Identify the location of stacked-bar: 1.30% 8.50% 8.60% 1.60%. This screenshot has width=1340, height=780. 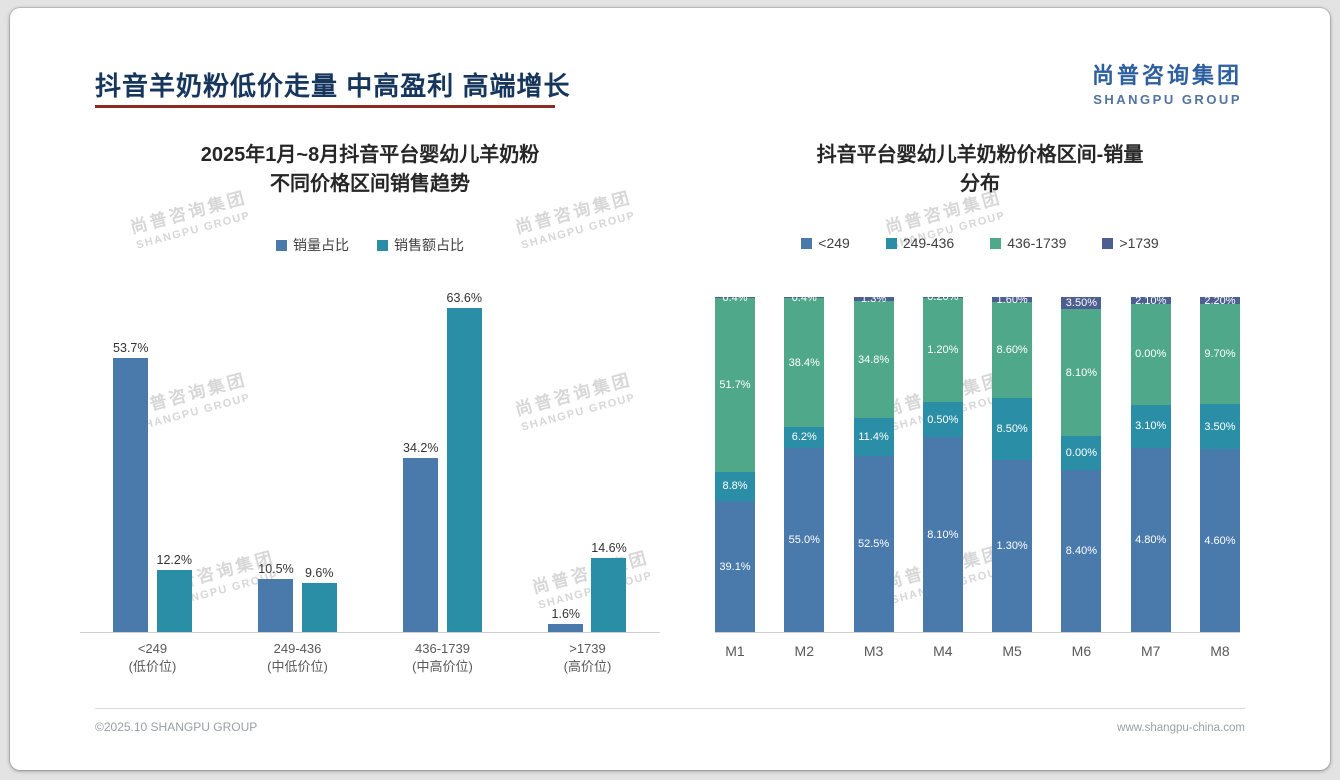
(1012, 462).